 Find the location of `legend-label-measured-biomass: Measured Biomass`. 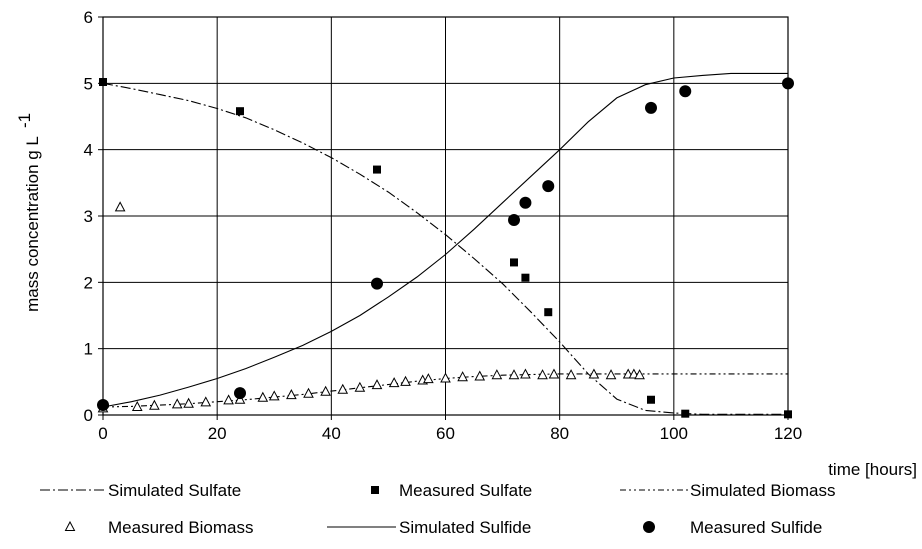

legend-label-measured-biomass: Measured Biomass is located at coordinates (181, 527).